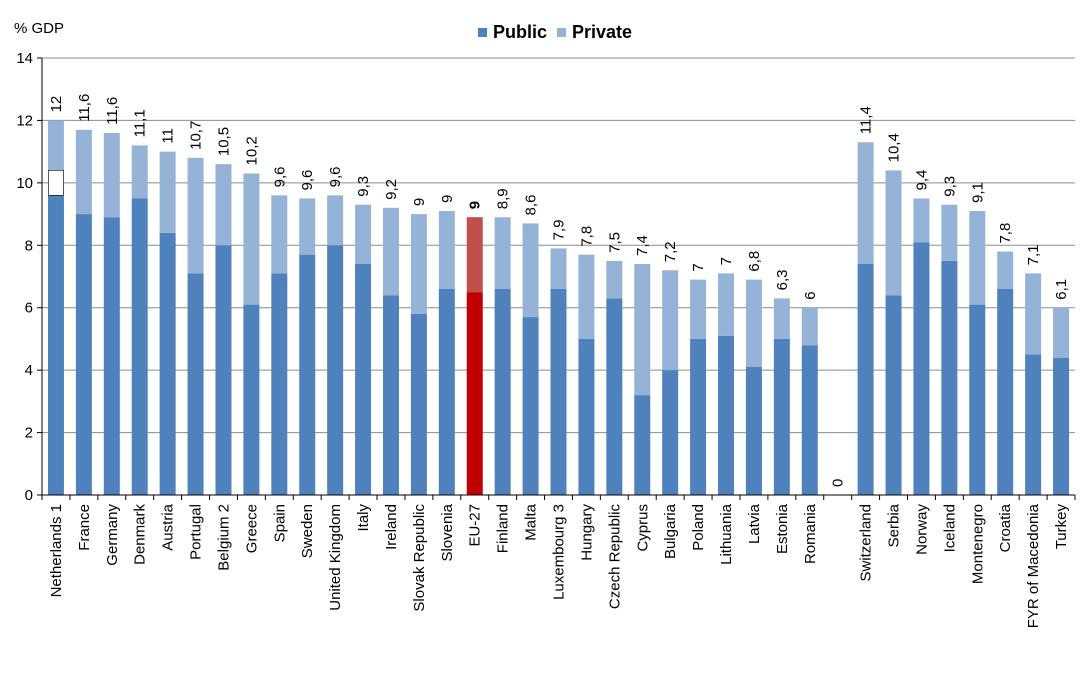  I want to click on value-label: 7,8, so click(586, 236).